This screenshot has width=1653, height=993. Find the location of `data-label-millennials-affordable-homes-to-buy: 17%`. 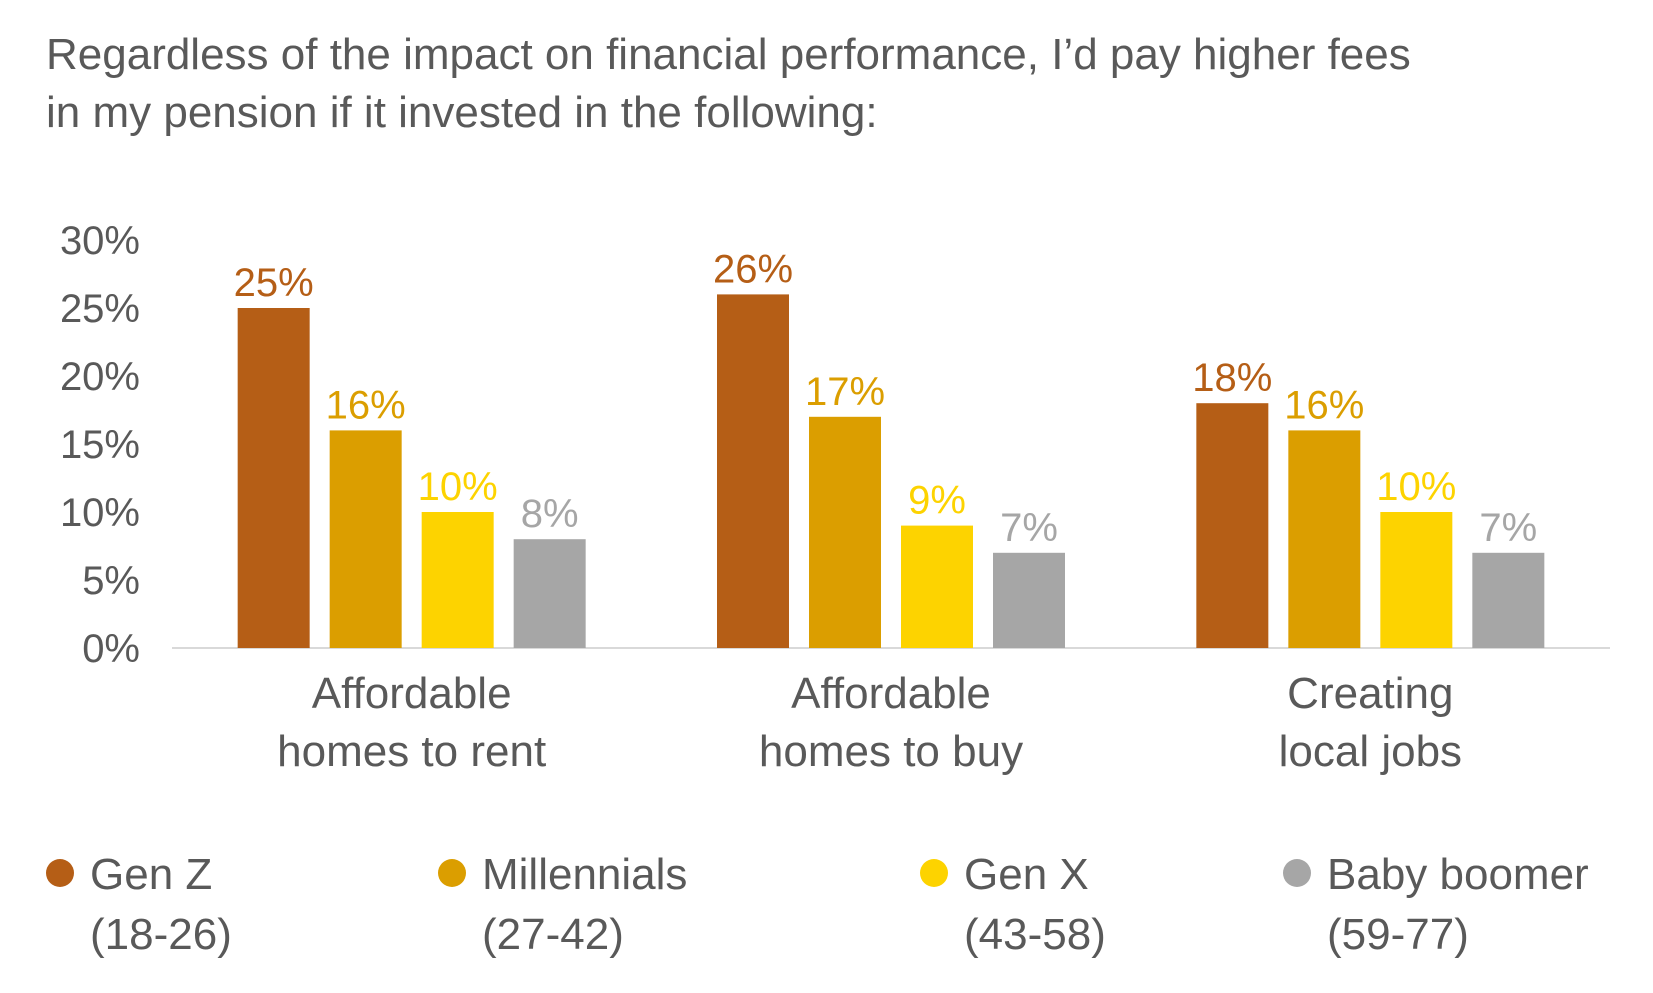

data-label-millennials-affordable-homes-to-buy: 17% is located at coordinates (845, 392).